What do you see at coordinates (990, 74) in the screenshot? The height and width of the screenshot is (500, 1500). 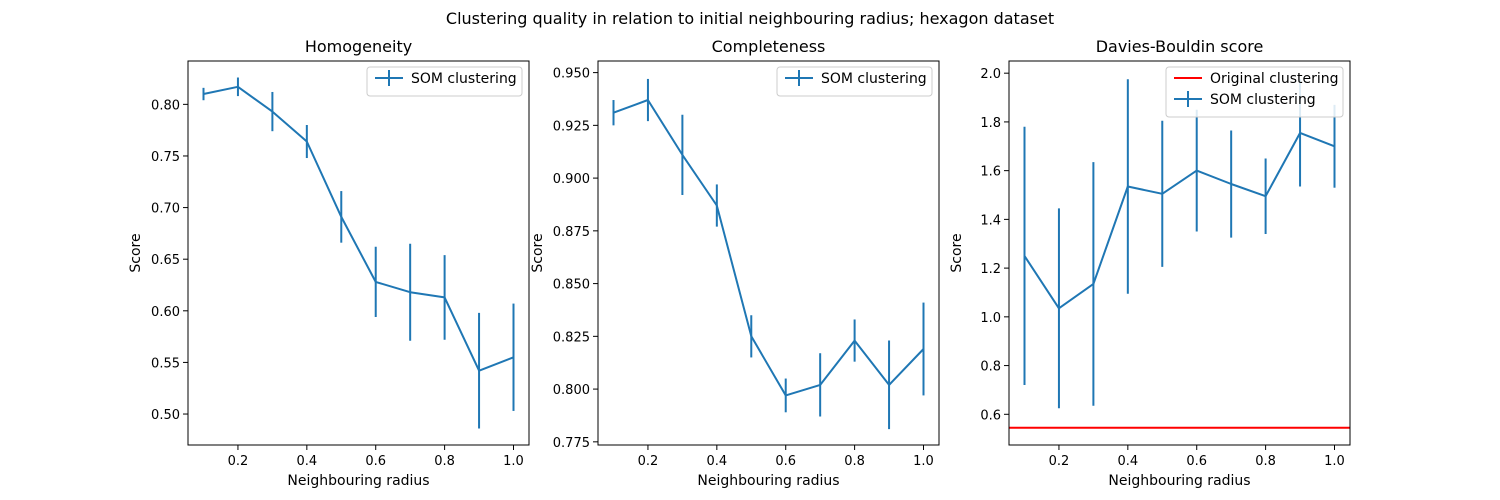 I see `y-tick-label: 2.0` at bounding box center [990, 74].